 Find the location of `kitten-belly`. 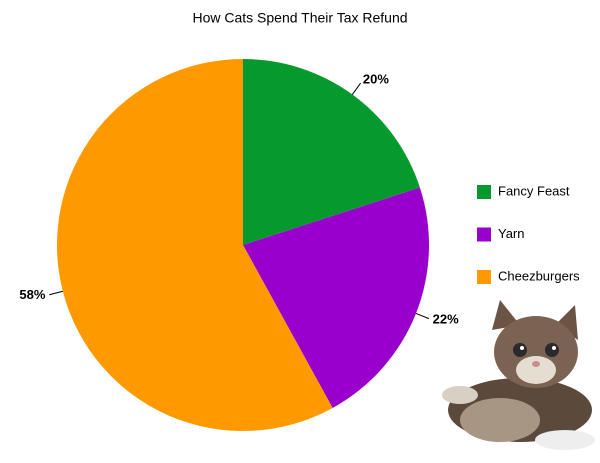

kitten-belly is located at coordinates (500, 420).